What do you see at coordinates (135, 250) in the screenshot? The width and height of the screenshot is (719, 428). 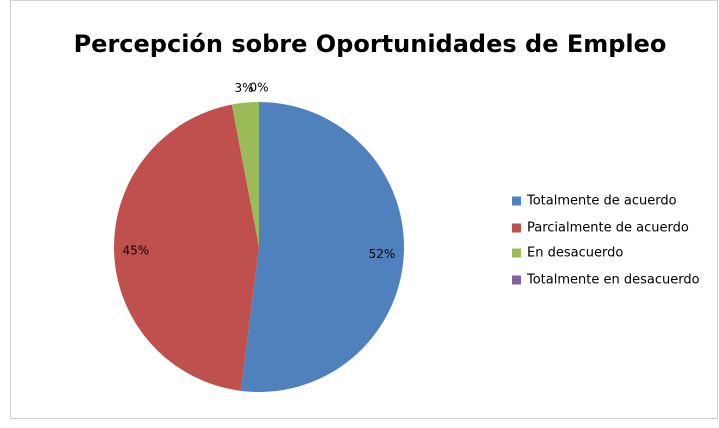 I see `data-label: 45%` at bounding box center [135, 250].